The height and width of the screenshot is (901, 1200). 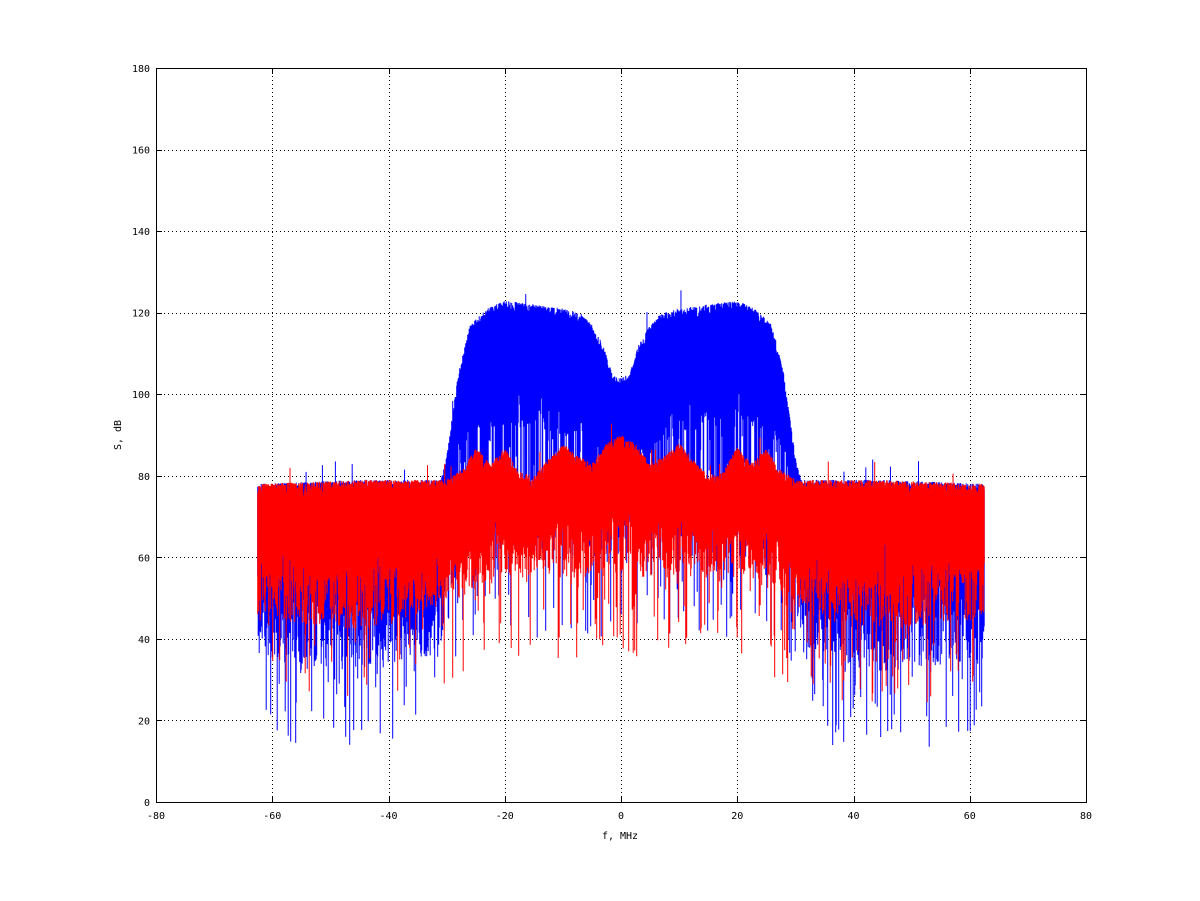 I want to click on x-tick-label: 80, so click(x=1086, y=816).